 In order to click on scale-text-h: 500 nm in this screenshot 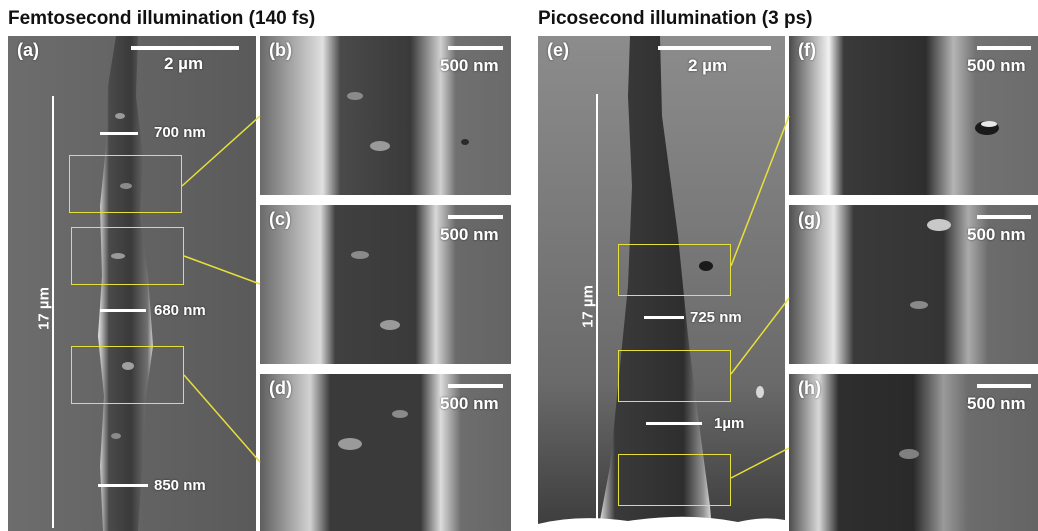, I will do `click(996, 403)`.